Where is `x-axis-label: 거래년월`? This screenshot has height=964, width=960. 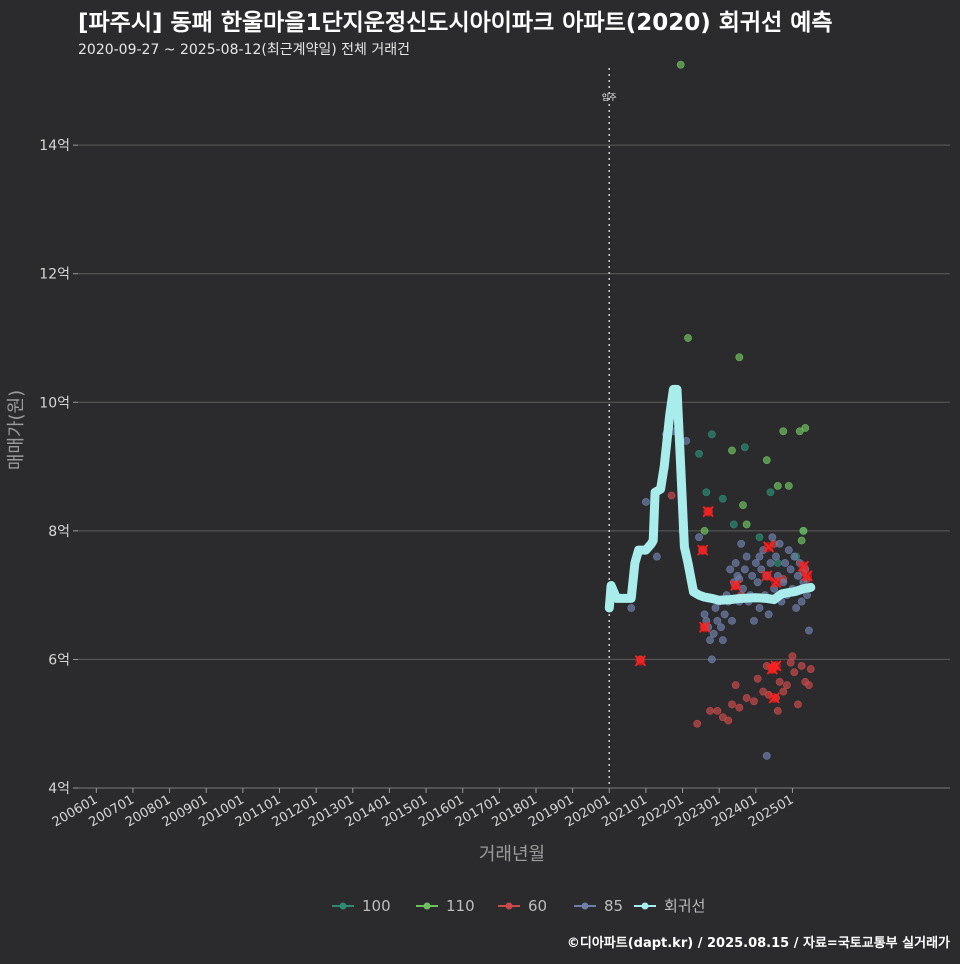 x-axis-label: 거래년월 is located at coordinates (512, 854).